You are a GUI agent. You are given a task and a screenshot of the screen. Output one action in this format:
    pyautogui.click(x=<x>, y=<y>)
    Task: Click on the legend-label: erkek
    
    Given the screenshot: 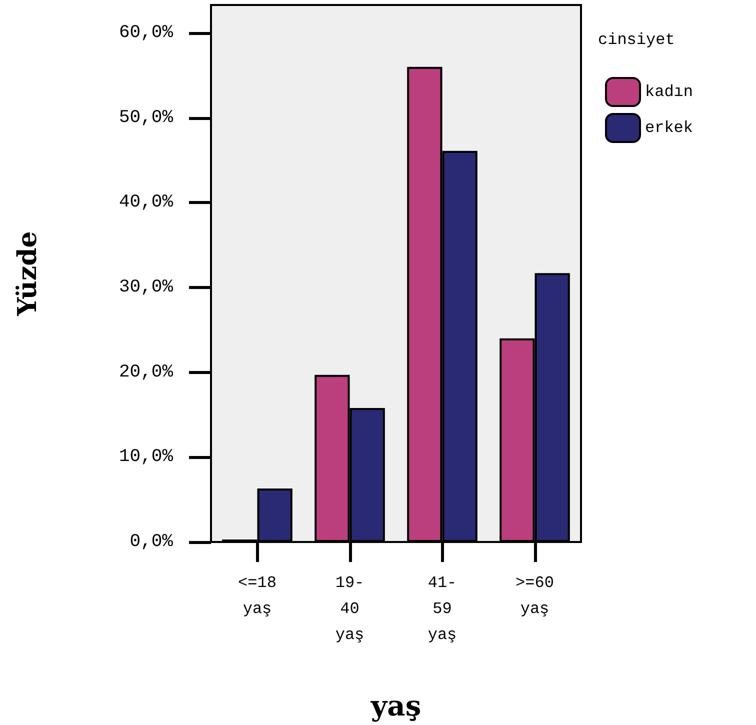 What is the action you would take?
    pyautogui.click(x=669, y=128)
    